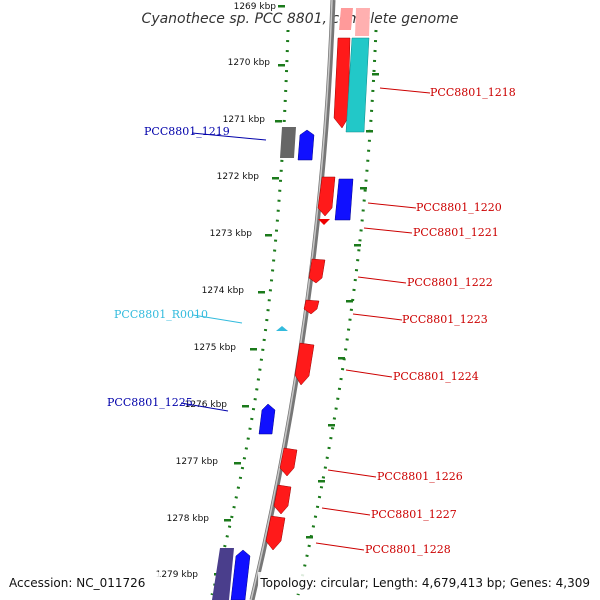  I want to click on gene-label: PCC8801_1220, so click(459, 207).